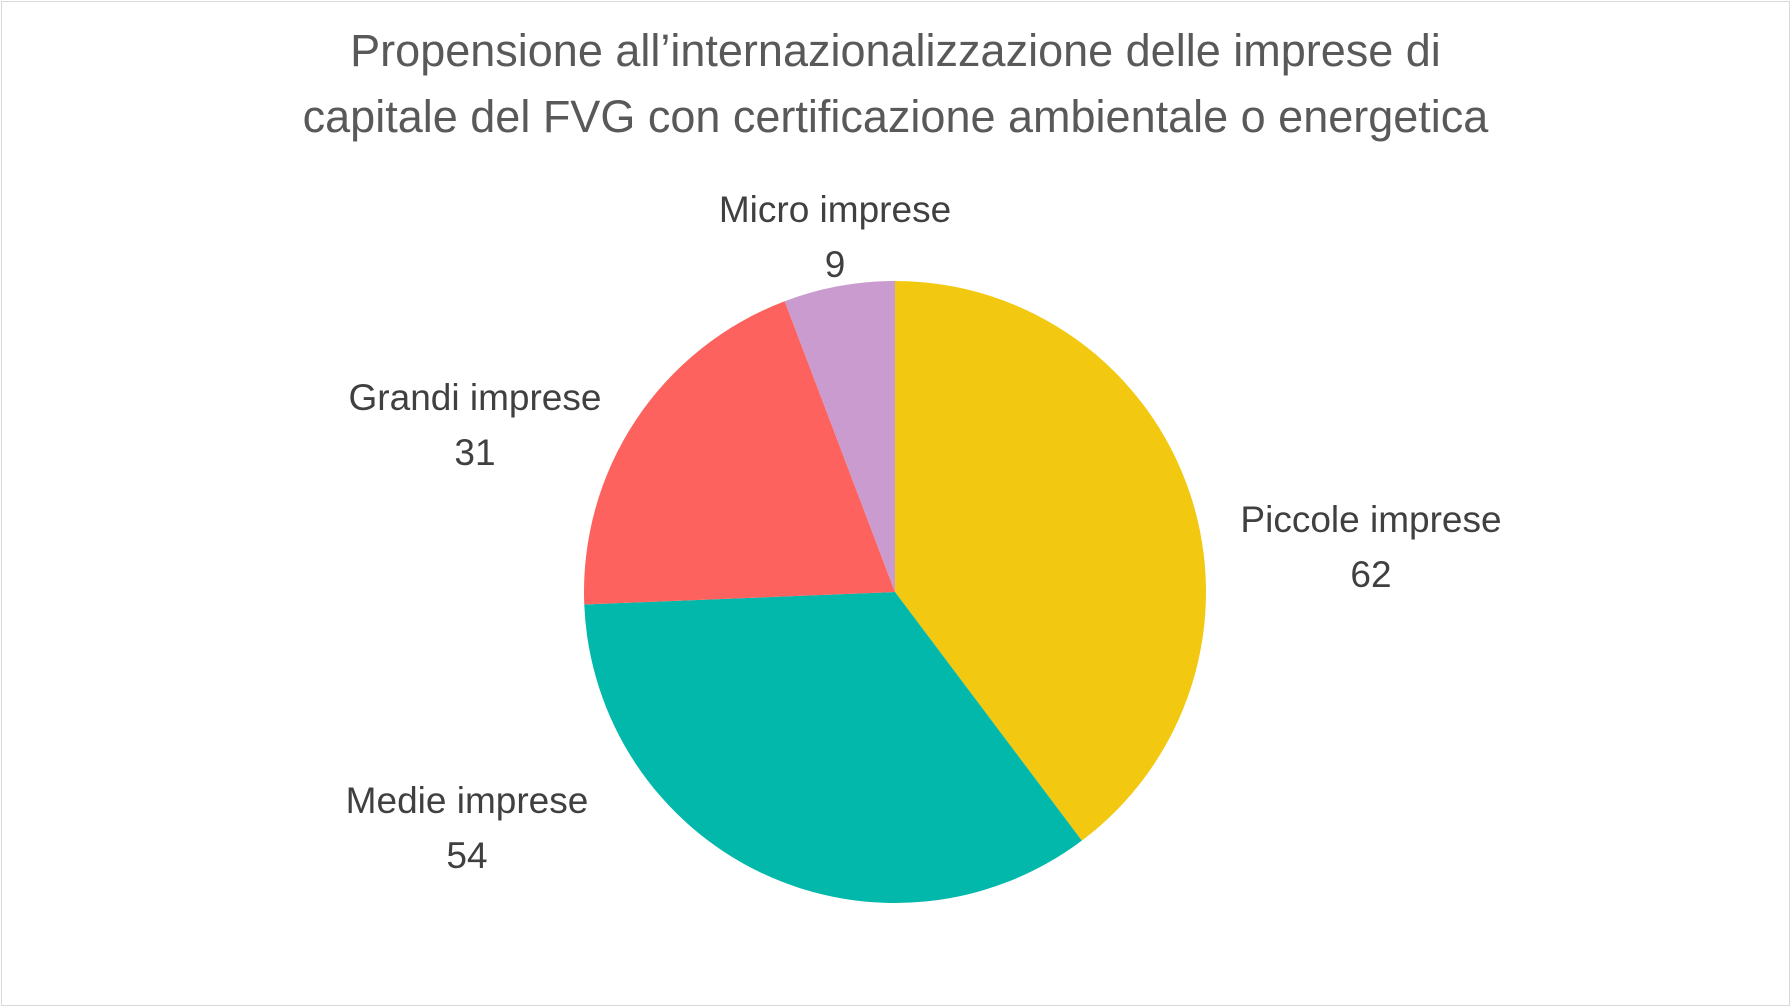 The width and height of the screenshot is (1791, 1007). Describe the element at coordinates (835, 264) in the screenshot. I see `data-label-value-micro-imprese: 9` at that location.